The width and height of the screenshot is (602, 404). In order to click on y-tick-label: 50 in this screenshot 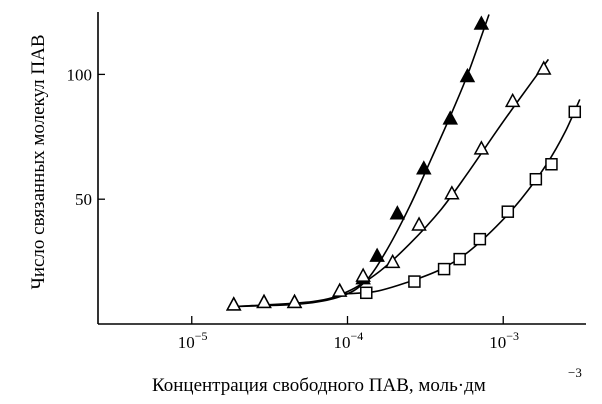, I will do `click(83, 199)`.